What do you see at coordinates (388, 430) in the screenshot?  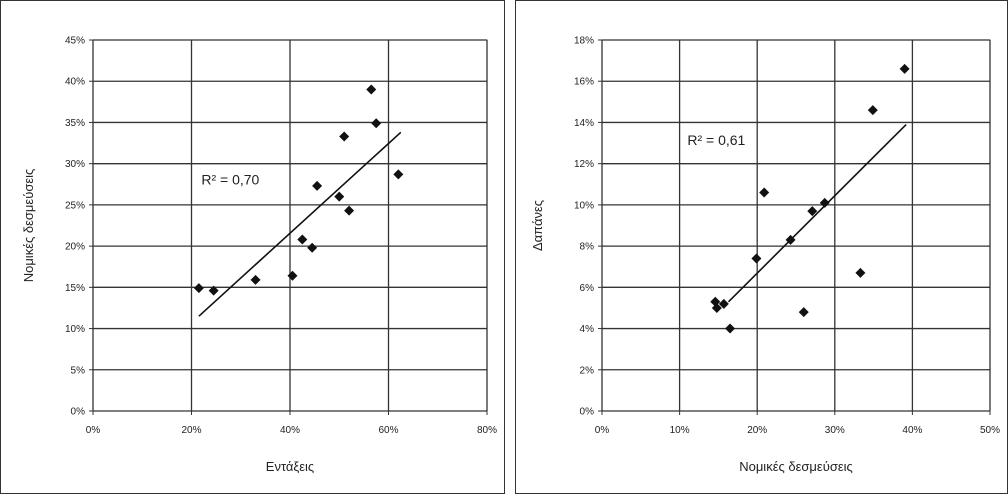 I see `chart-0-x-tick-label: 60%` at bounding box center [388, 430].